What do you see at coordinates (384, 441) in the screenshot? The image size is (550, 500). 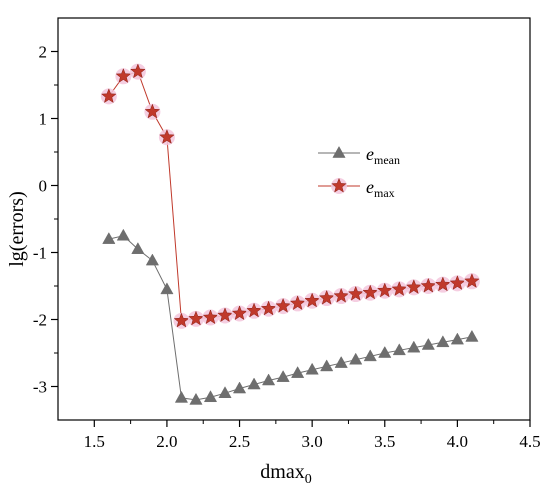 I see `x-tick-label-4: 3.5` at bounding box center [384, 441].